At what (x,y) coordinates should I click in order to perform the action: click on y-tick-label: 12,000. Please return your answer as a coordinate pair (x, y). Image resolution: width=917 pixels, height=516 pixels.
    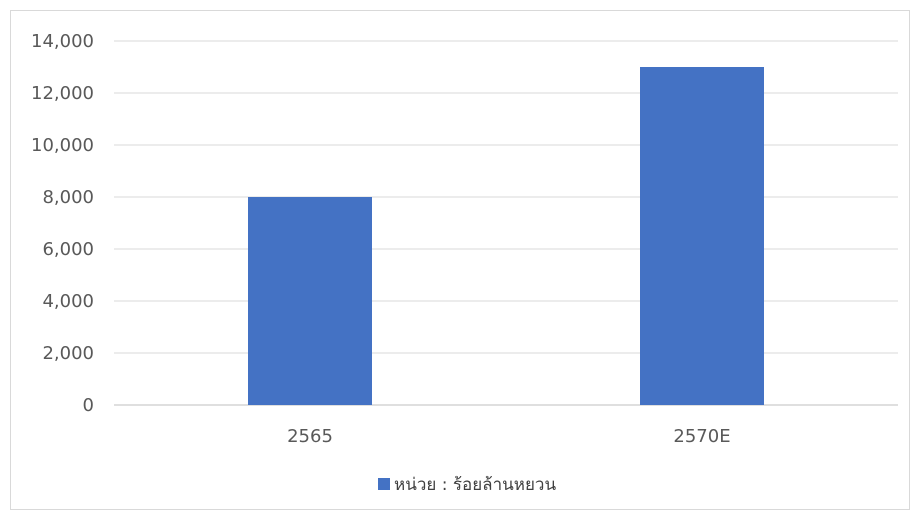
    Looking at the image, I should click on (62, 93).